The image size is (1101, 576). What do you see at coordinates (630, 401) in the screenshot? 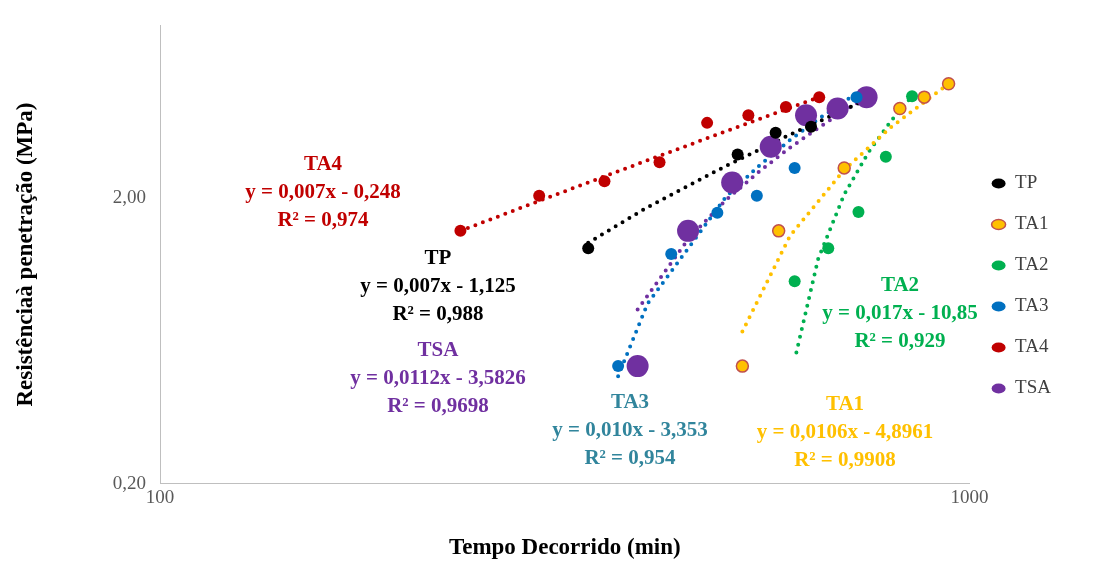
I see `annotation: TA3` at bounding box center [630, 401].